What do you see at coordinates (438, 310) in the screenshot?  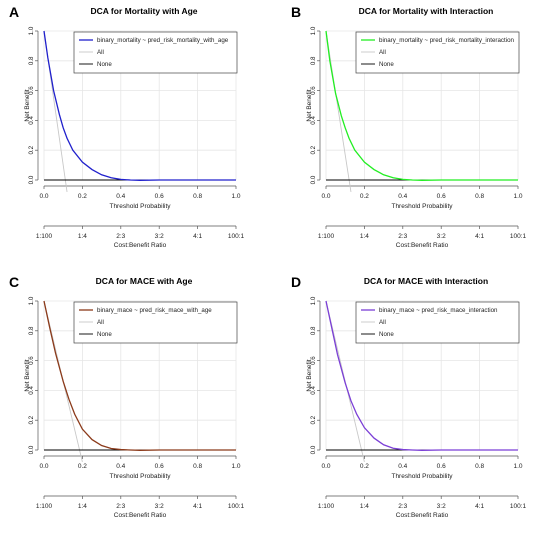 I see `legend-label: binary_mace ~ pred_risk_mace_interaction` at bounding box center [438, 310].